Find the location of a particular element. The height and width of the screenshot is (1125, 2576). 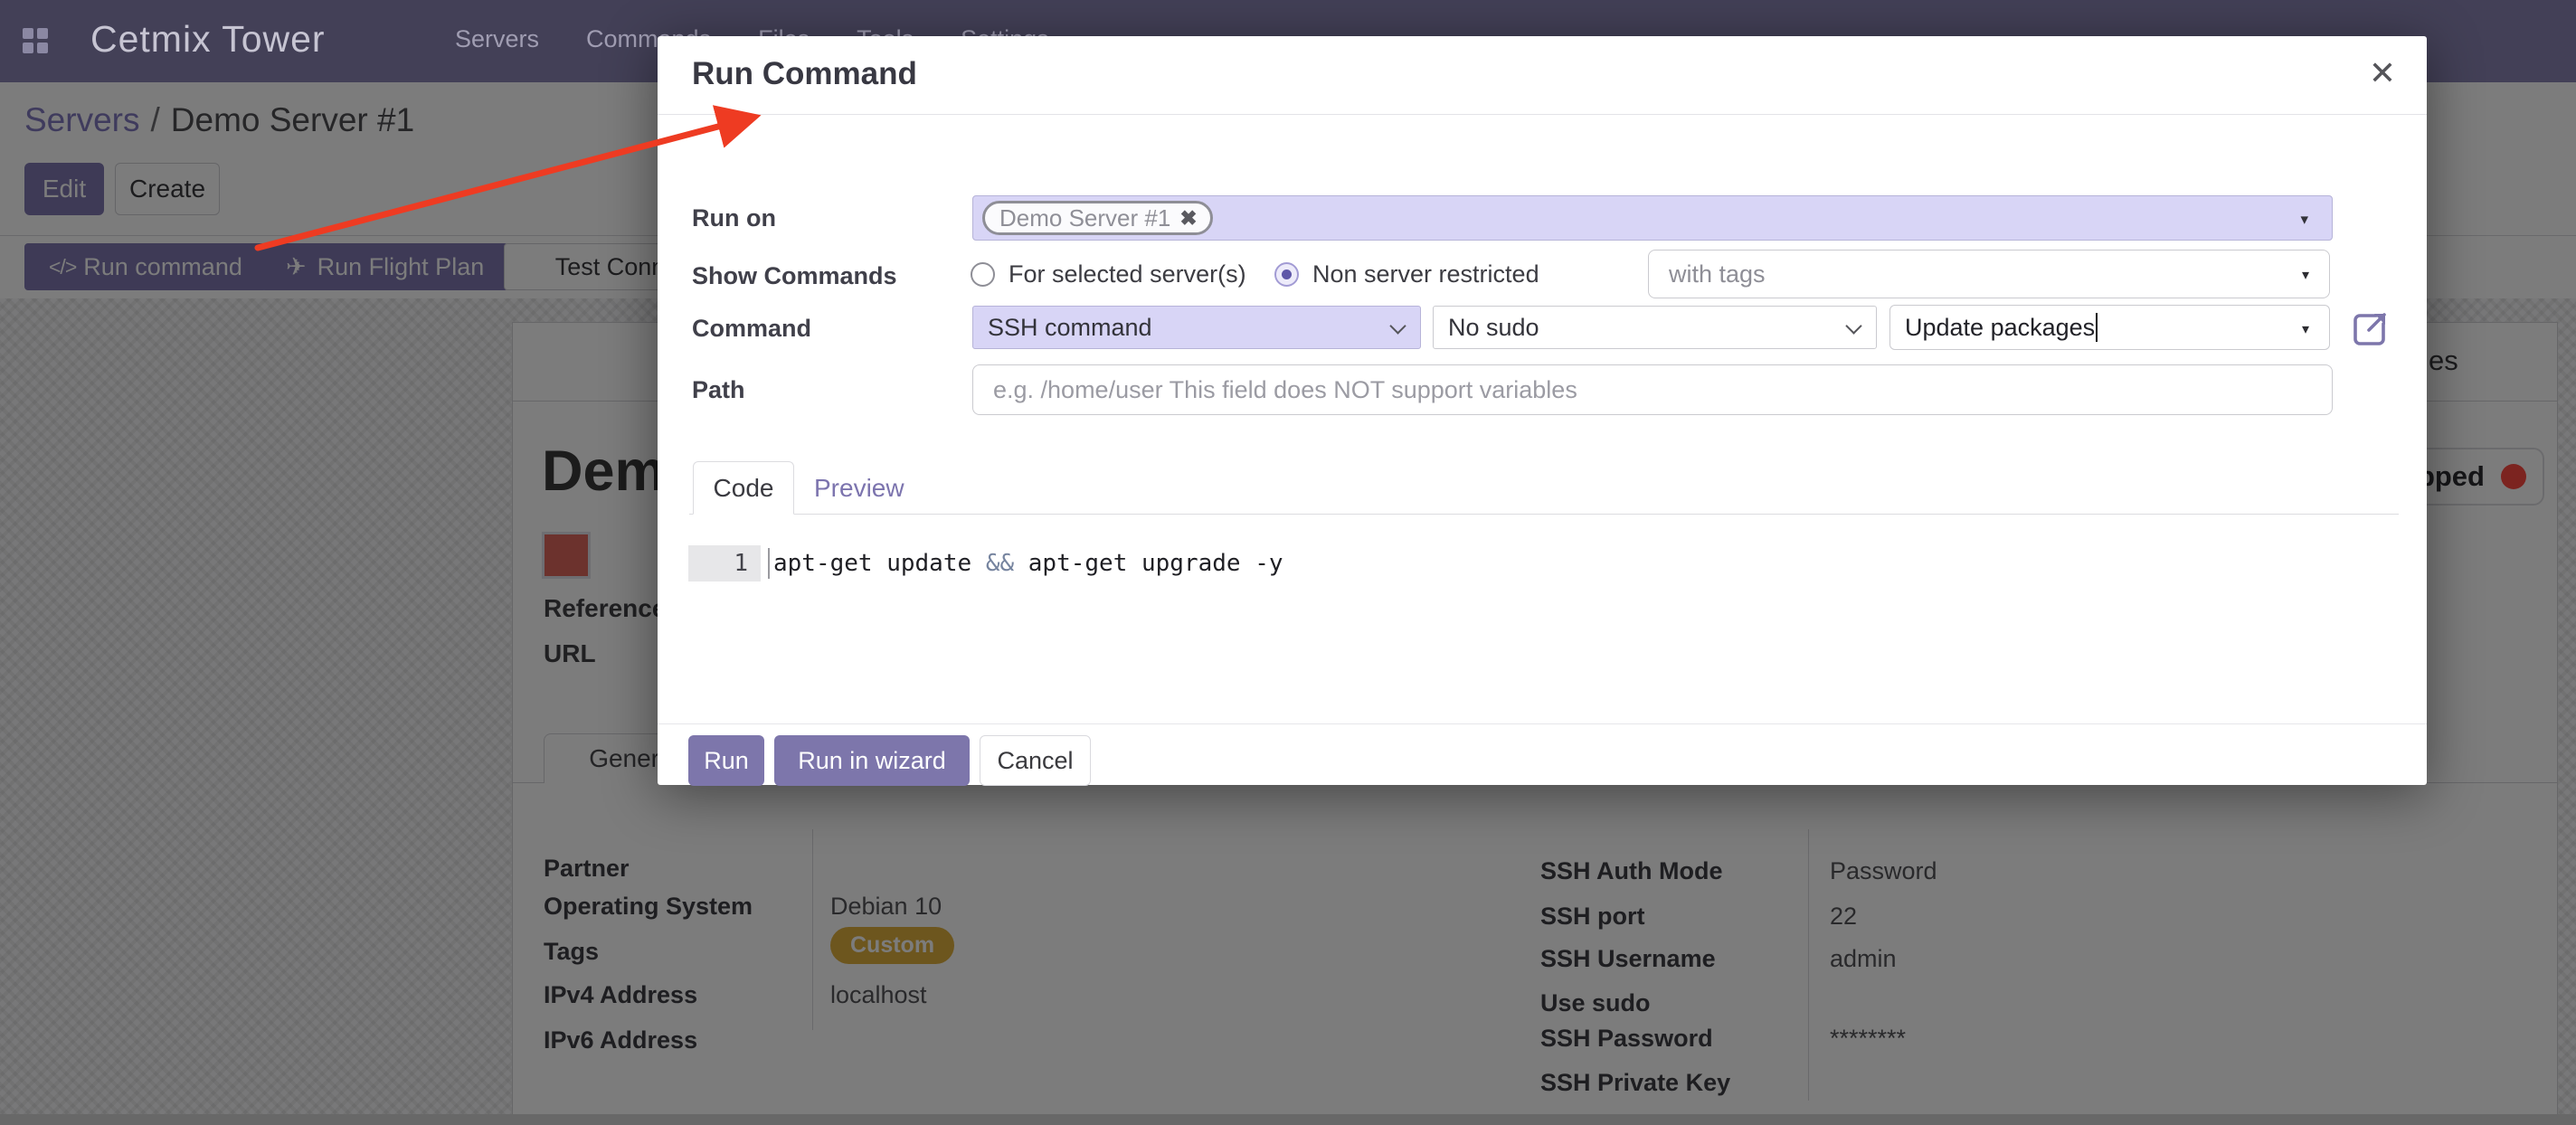

code-operator: && is located at coordinates (1000, 563).